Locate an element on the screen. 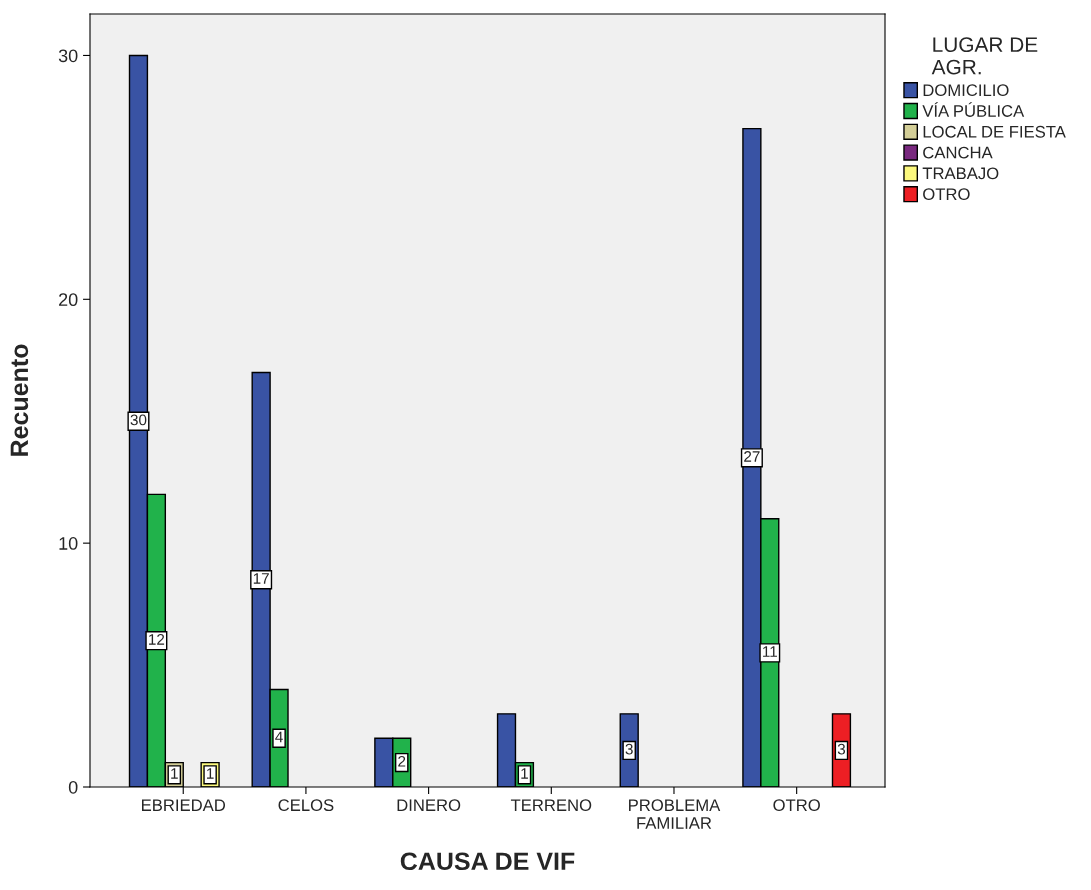  data-label: 2 is located at coordinates (402, 761).